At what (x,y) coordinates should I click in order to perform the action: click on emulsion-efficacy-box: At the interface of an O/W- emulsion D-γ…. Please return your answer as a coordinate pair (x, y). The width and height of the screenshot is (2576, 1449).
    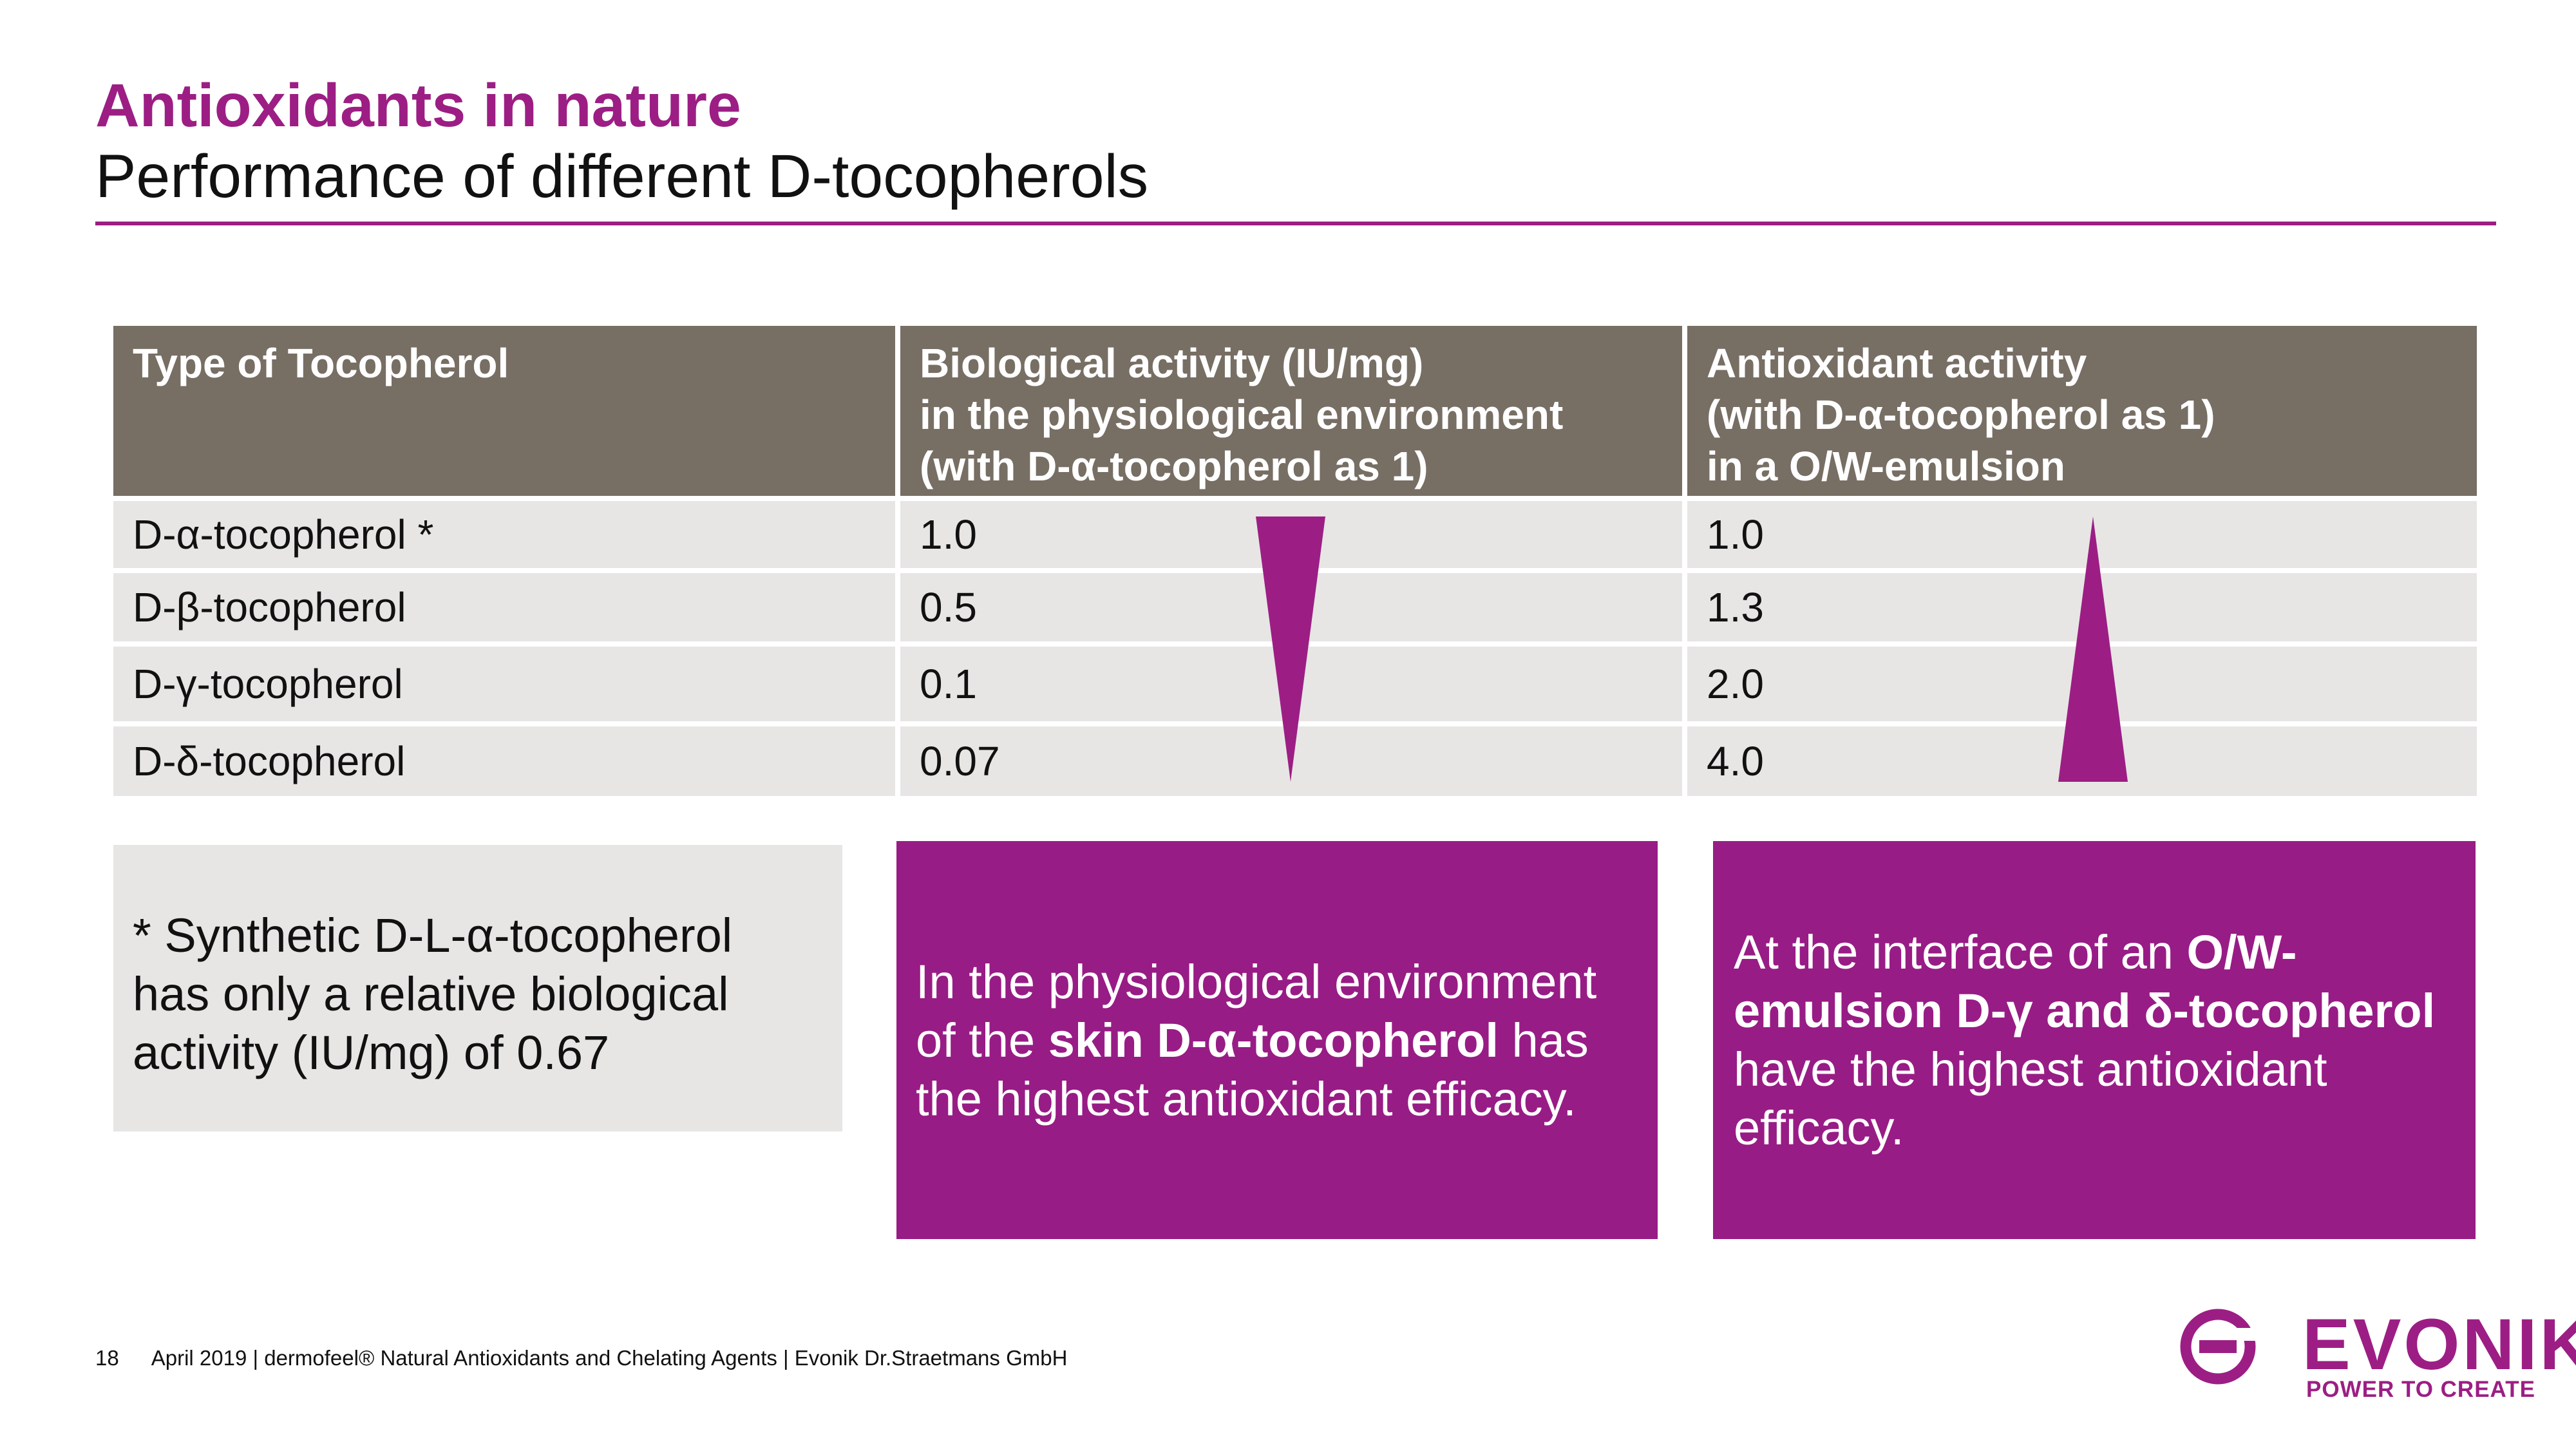
    Looking at the image, I should click on (2094, 1040).